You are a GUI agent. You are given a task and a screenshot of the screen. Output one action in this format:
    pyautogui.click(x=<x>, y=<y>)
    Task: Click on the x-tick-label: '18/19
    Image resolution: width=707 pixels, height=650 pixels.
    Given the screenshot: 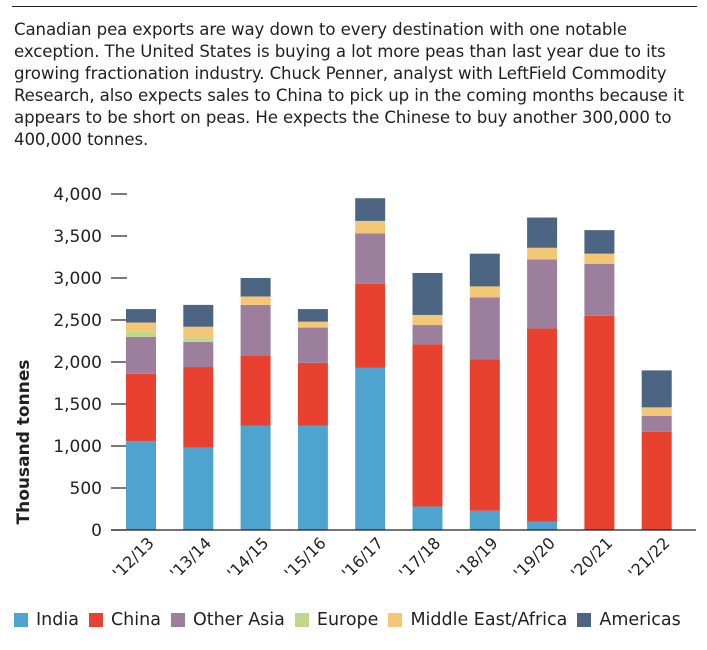 What is the action you would take?
    pyautogui.click(x=476, y=557)
    